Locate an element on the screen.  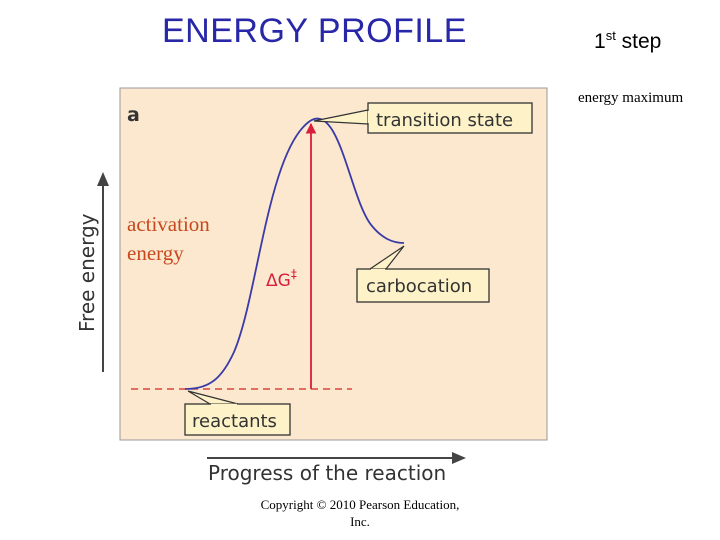
activation-line-2: energy is located at coordinates (155, 253).